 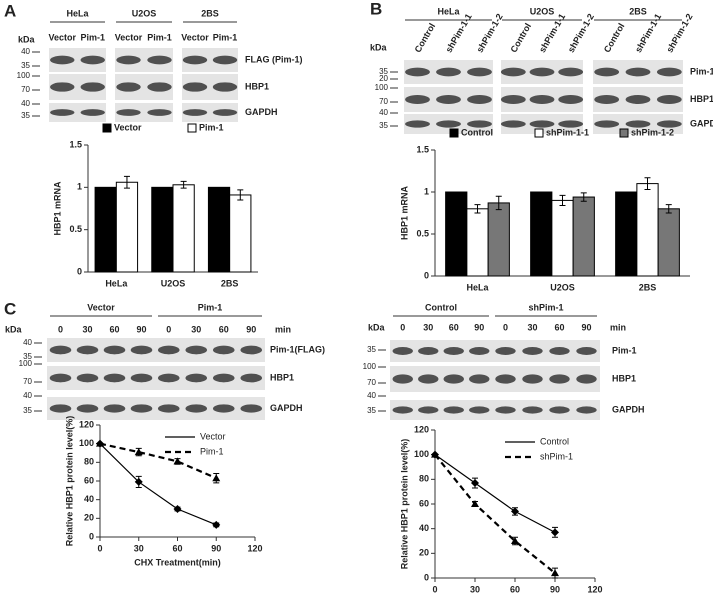 What do you see at coordinates (158, 484) in the screenshot?
I see `series-line` at bounding box center [158, 484].